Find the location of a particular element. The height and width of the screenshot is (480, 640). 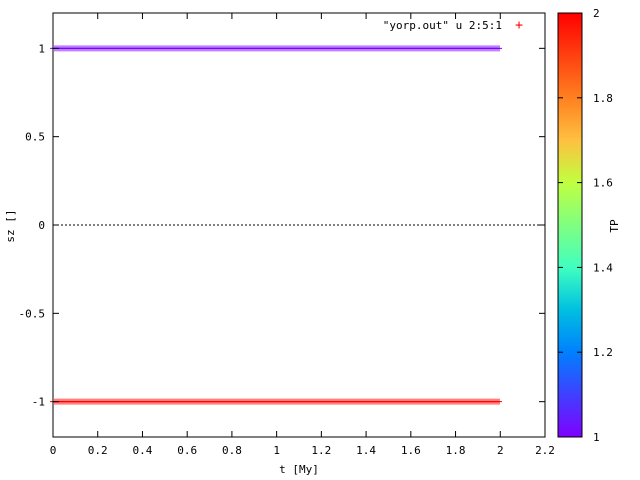

colorbar-tick-label: 1.6 is located at coordinates (603, 183).